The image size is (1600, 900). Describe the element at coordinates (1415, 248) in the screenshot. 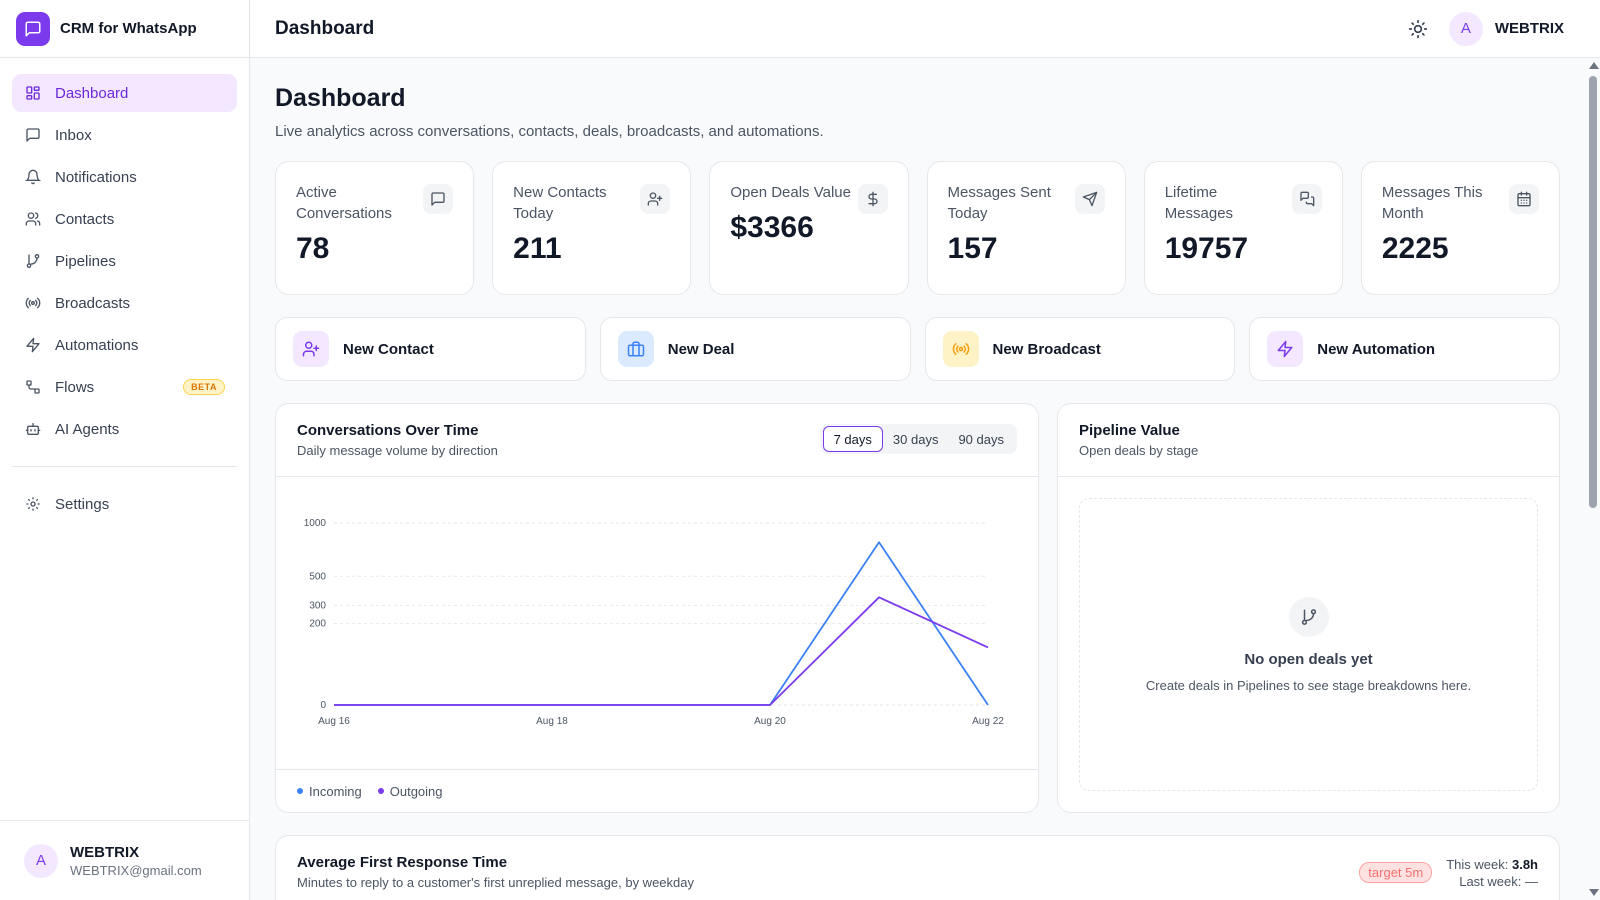

I see `stat-value: 2225` at that location.